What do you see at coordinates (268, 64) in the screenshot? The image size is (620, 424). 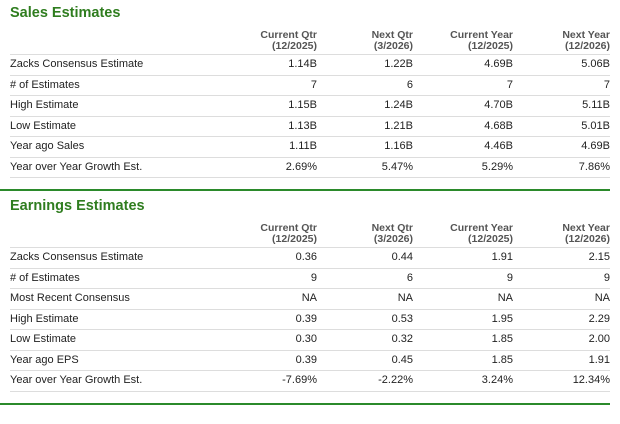 I see `cell: 1.14B` at bounding box center [268, 64].